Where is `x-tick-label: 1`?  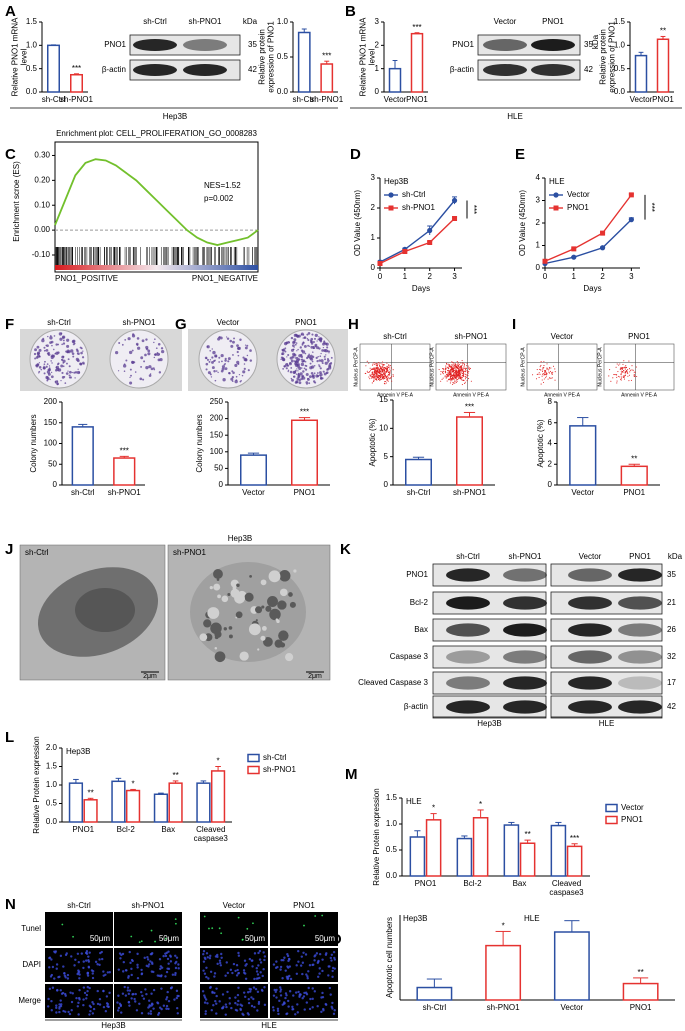
x-tick-label: 1 is located at coordinates (405, 276).